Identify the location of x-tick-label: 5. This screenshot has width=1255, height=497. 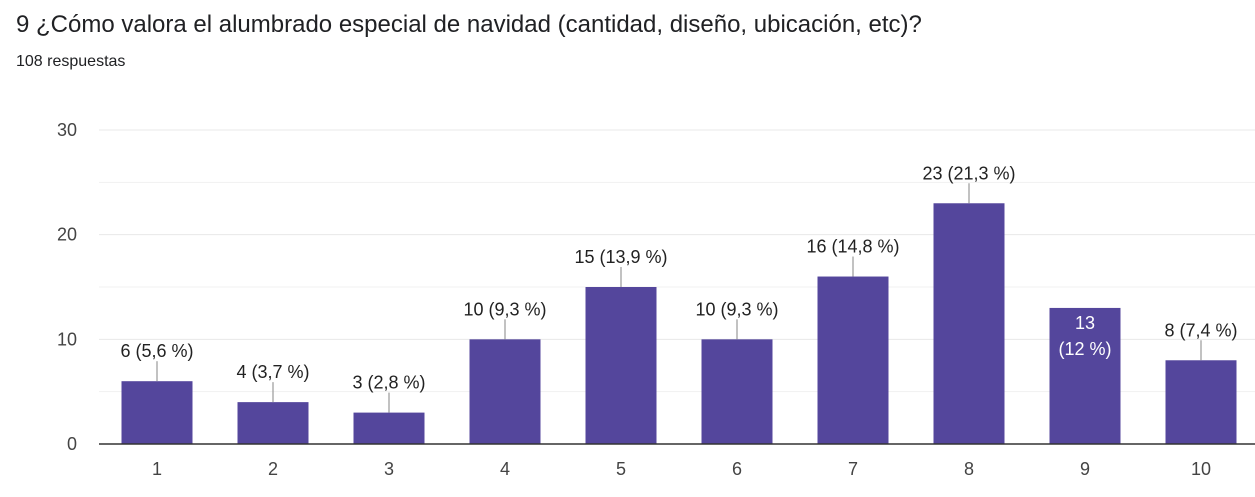
(621, 469).